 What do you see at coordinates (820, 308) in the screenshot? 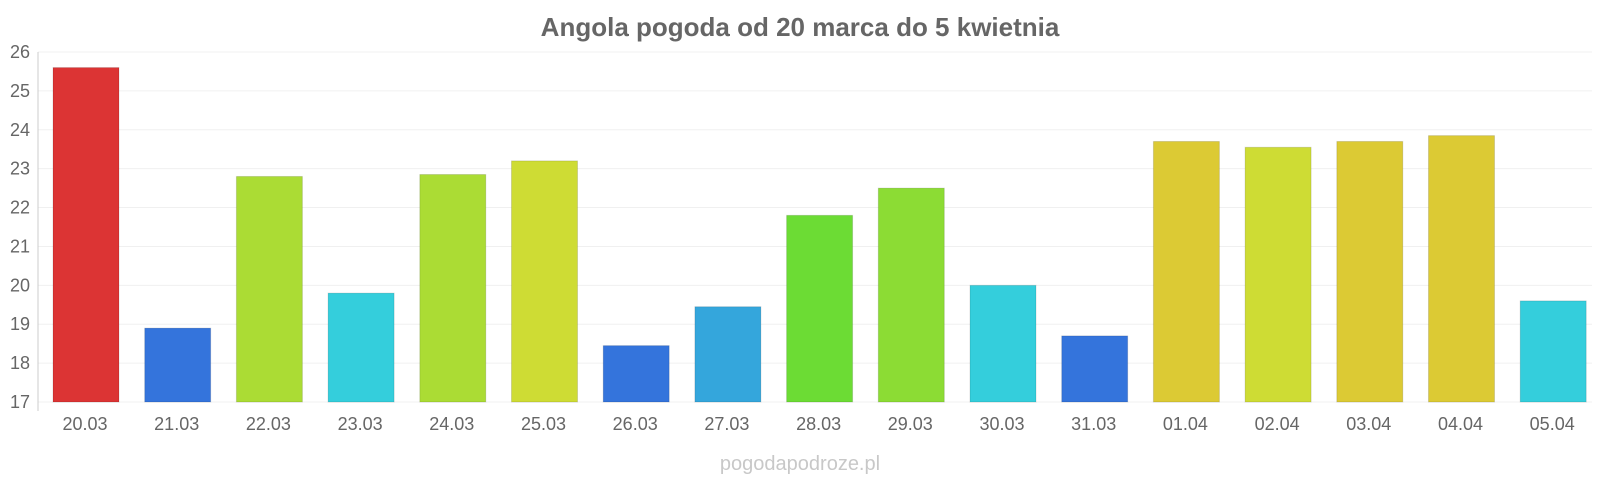
I see `bar-28.03` at bounding box center [820, 308].